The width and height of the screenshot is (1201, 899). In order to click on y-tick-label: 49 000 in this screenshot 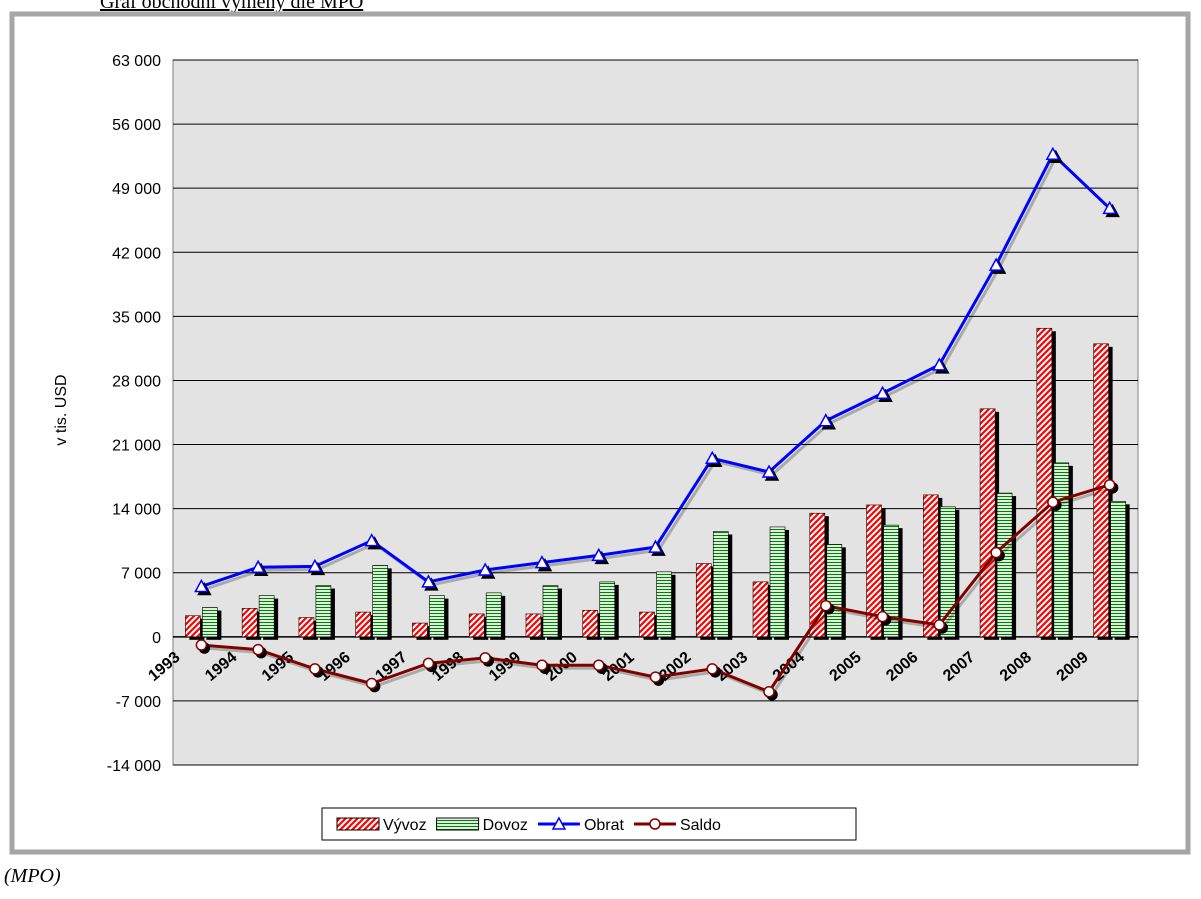, I will do `click(136, 189)`.